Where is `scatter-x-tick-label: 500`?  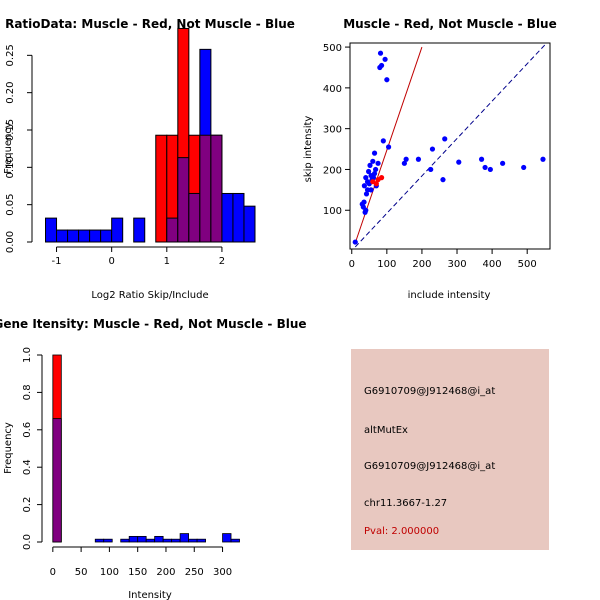
scatter-x-tick-label: 500 is located at coordinates (527, 264).